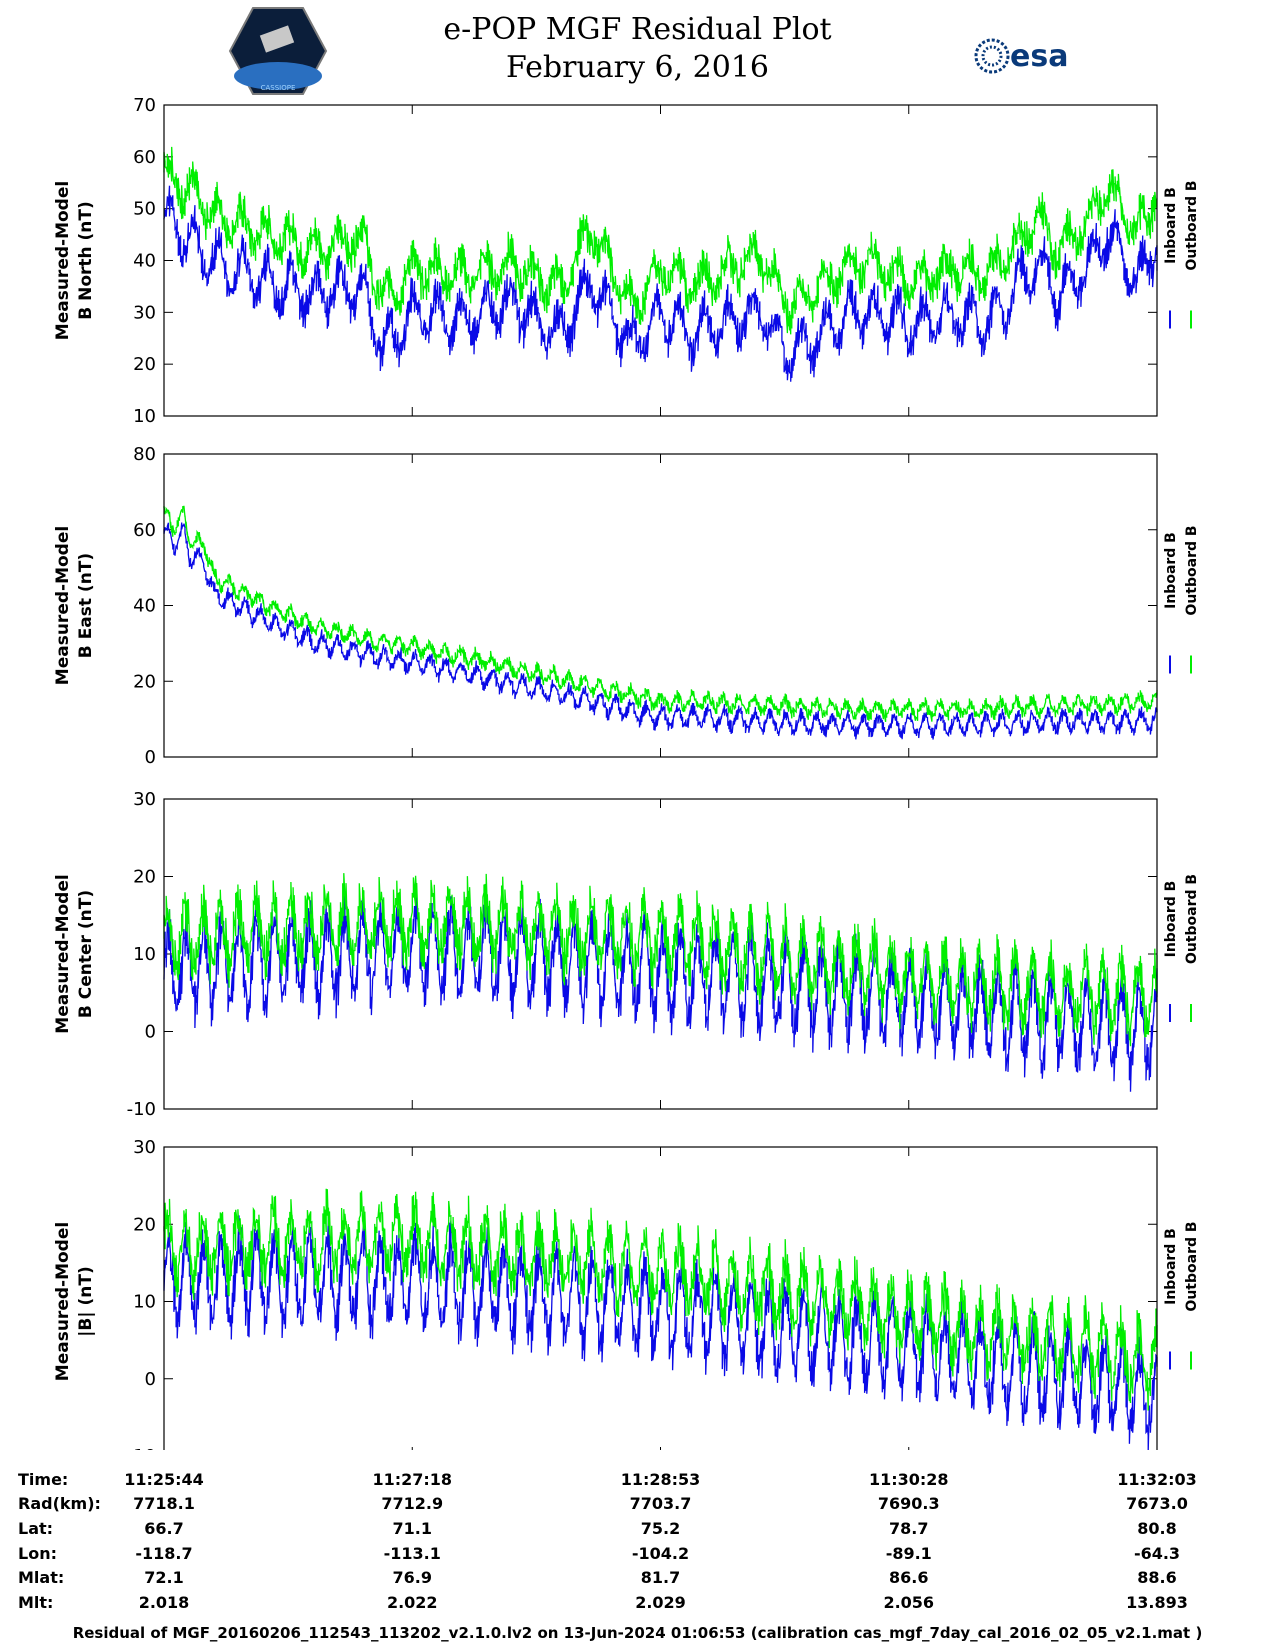  I want to click on table-cell: -64.3, so click(1157, 1553).